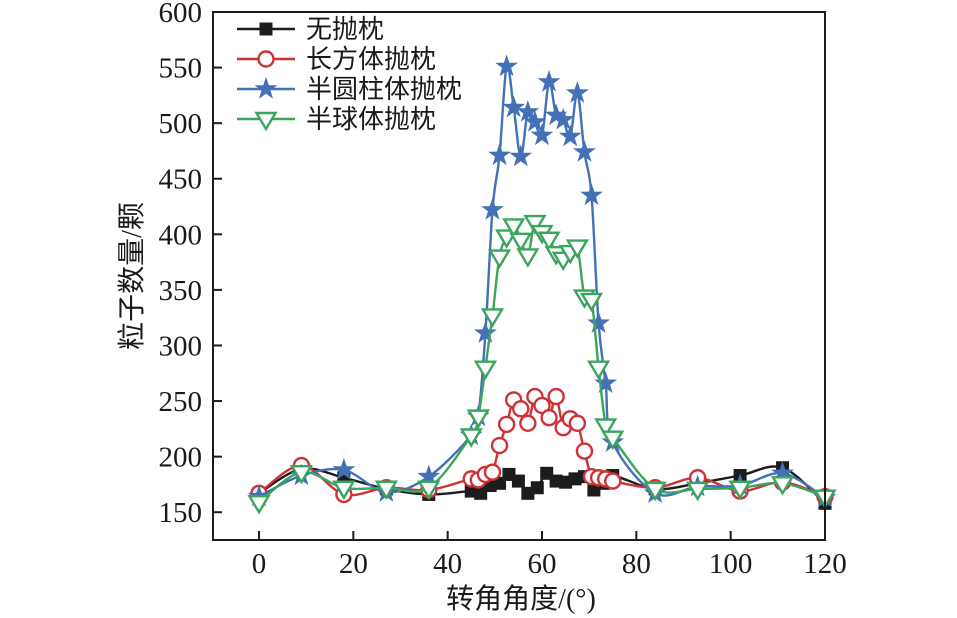 The height and width of the screenshot is (618, 957). What do you see at coordinates (181, 513) in the screenshot?
I see `y-tick-label: 150` at bounding box center [181, 513].